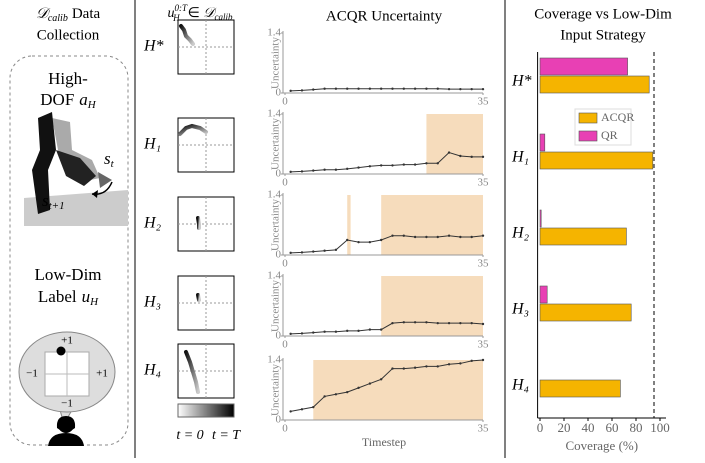 Image resolution: width=705 pixels, height=463 pixels. What do you see at coordinates (520, 385) in the screenshot?
I see `category-label: H₄` at bounding box center [520, 385].